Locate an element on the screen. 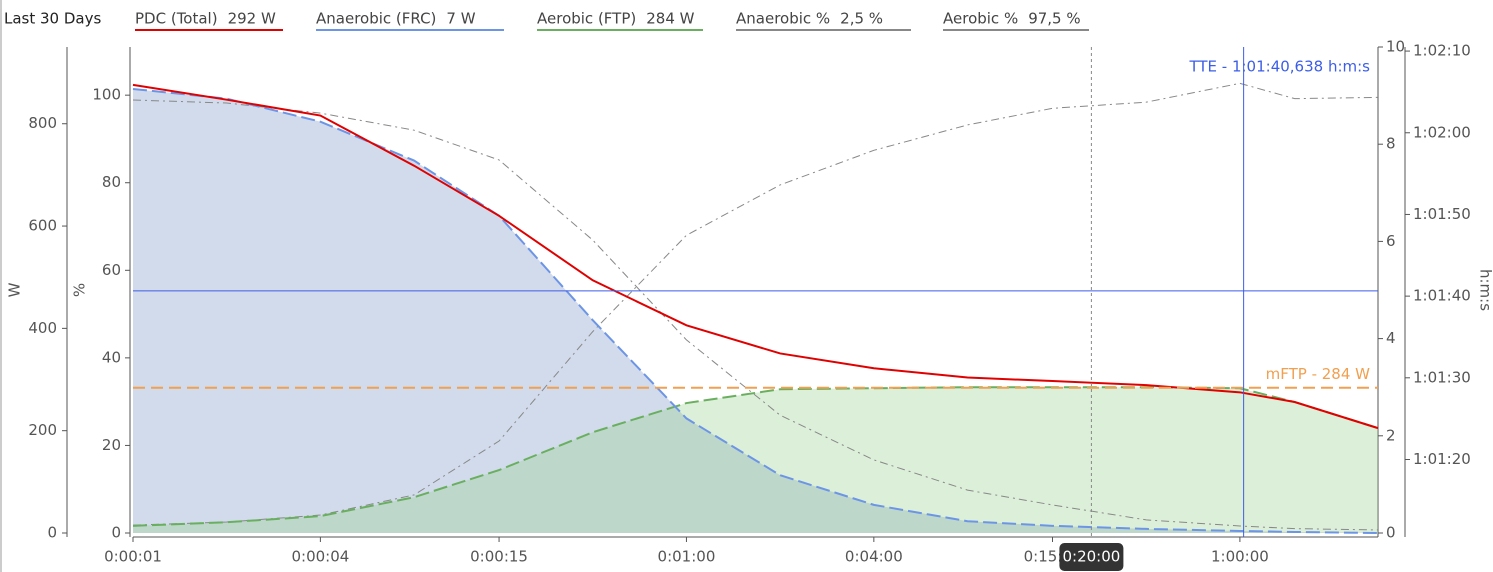 This screenshot has width=1493, height=572. y-tick-label: 1:01:50 is located at coordinates (1442, 214).